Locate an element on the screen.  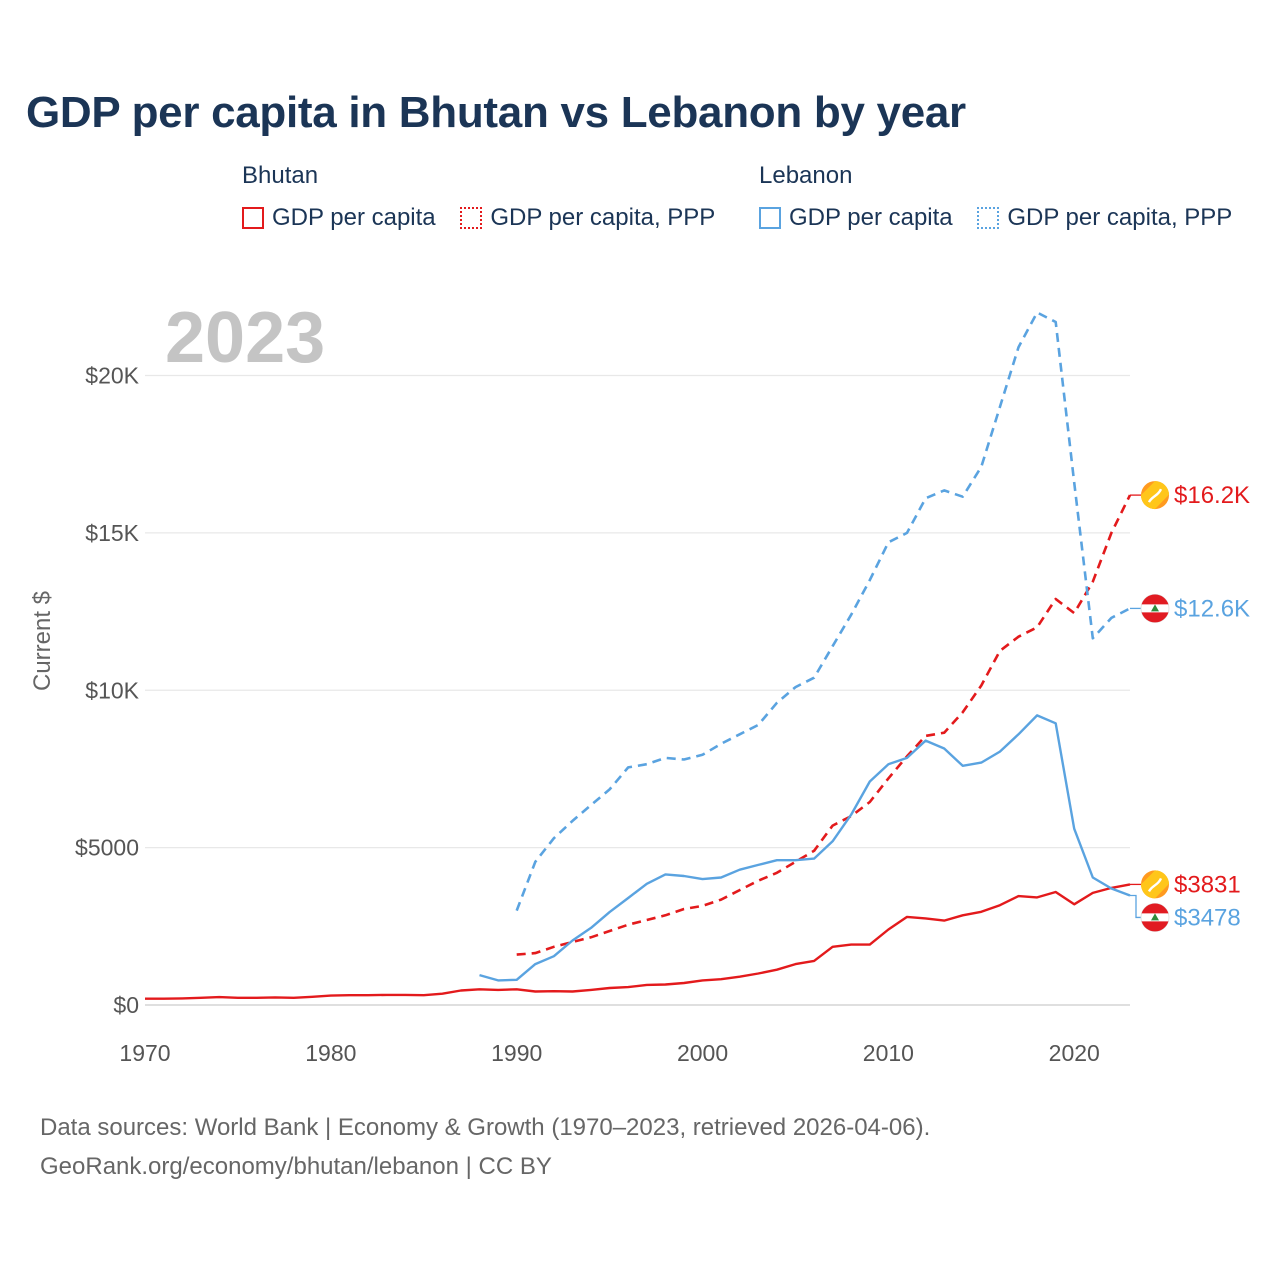
legend-item-lebanon-ppp: GDP per capita, PPP is located at coordinates (1104, 218).